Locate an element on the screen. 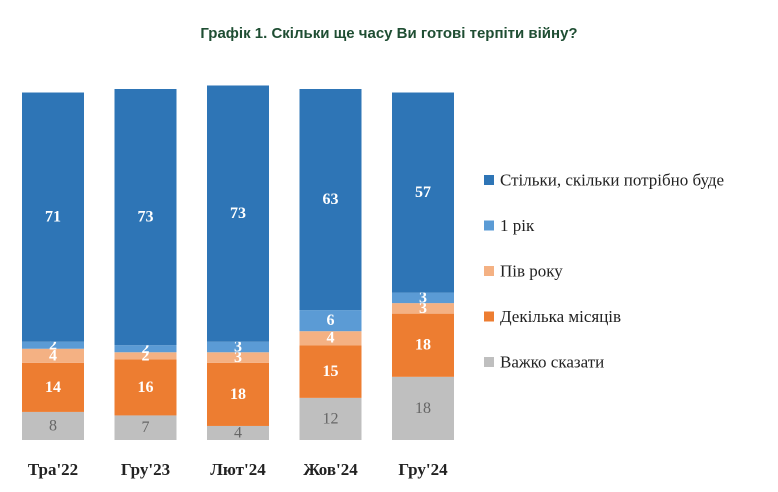  data-label: 6 is located at coordinates (331, 320).